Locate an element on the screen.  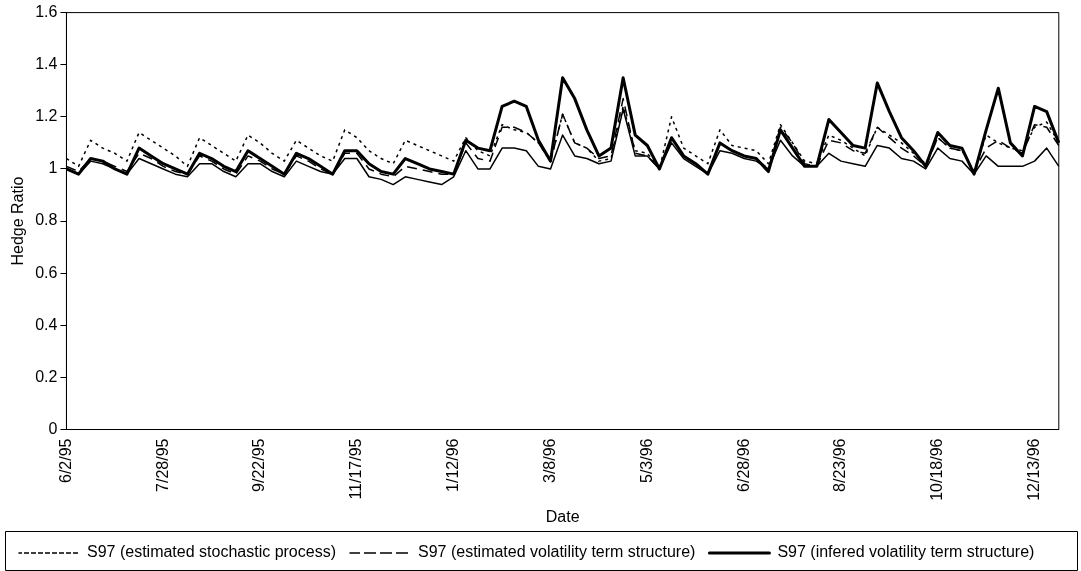
legend-label: S97 (estimated stochastic process) is located at coordinates (211, 552).